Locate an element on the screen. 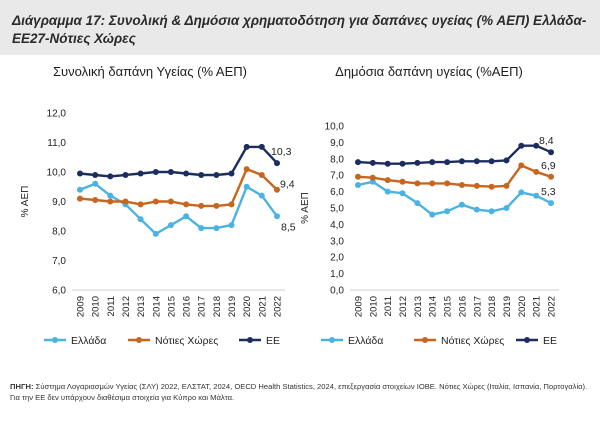 Image resolution: width=600 pixels, height=435 pixels. series-line-Νότιες Χώρες is located at coordinates (454, 176).